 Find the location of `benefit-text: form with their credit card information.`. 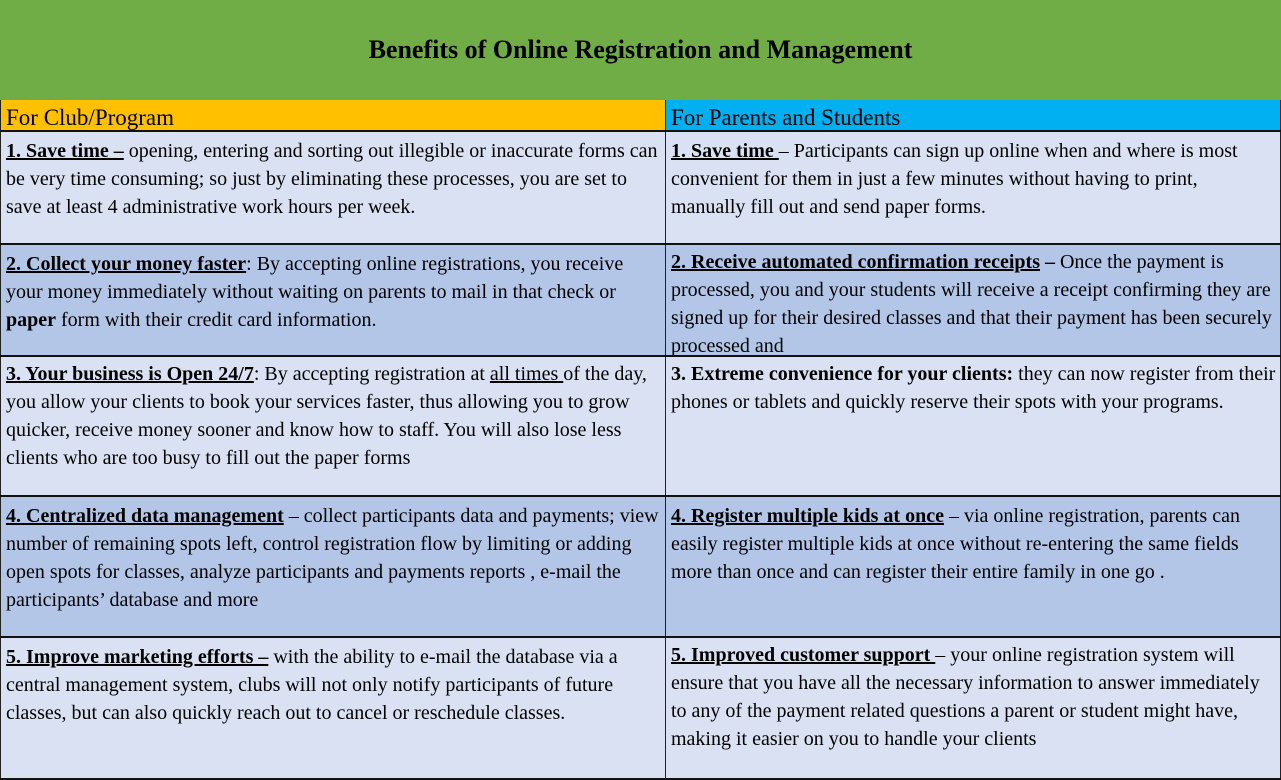

benefit-text: form with their credit card information. is located at coordinates (216, 320).